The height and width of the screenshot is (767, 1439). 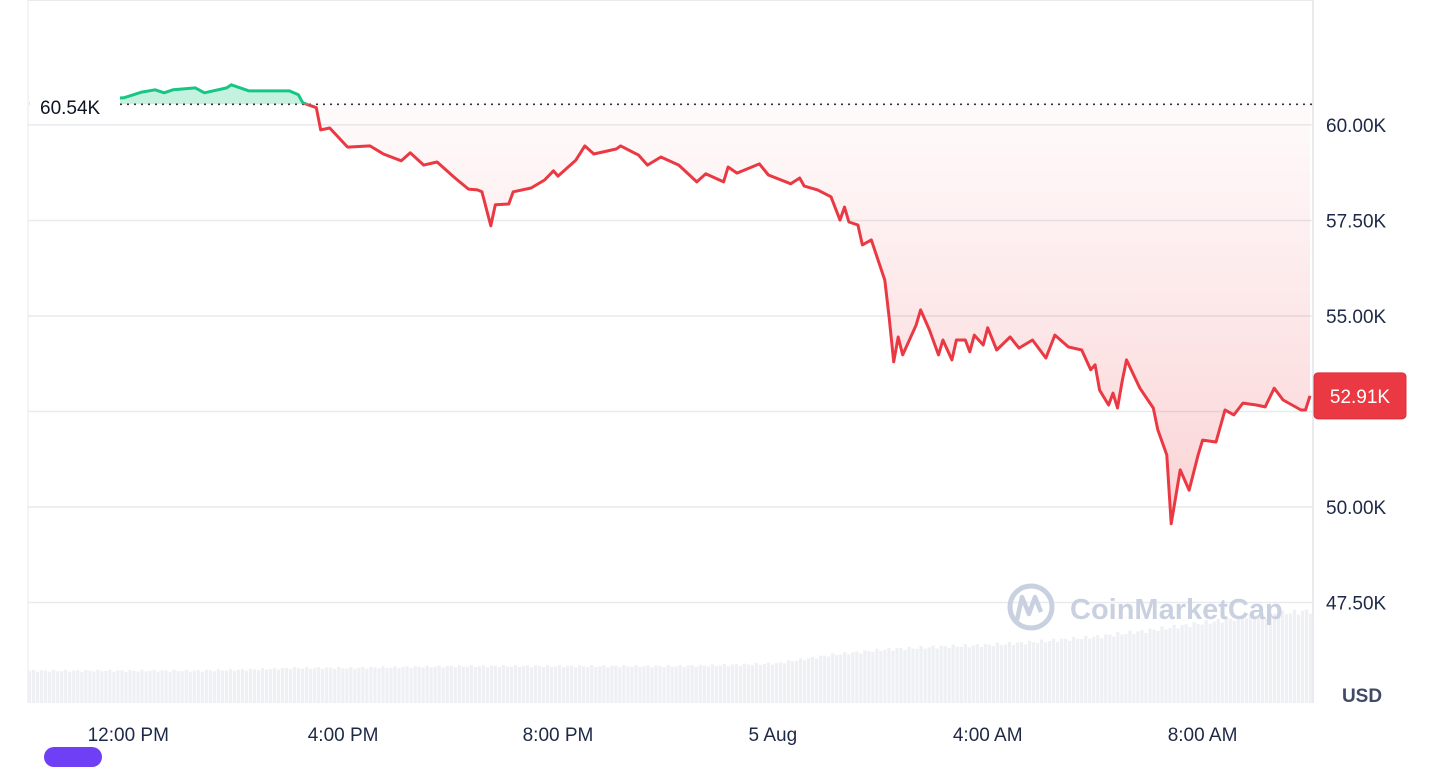 I want to click on watermark-text: CoinMarketCap, so click(x=1176, y=610).